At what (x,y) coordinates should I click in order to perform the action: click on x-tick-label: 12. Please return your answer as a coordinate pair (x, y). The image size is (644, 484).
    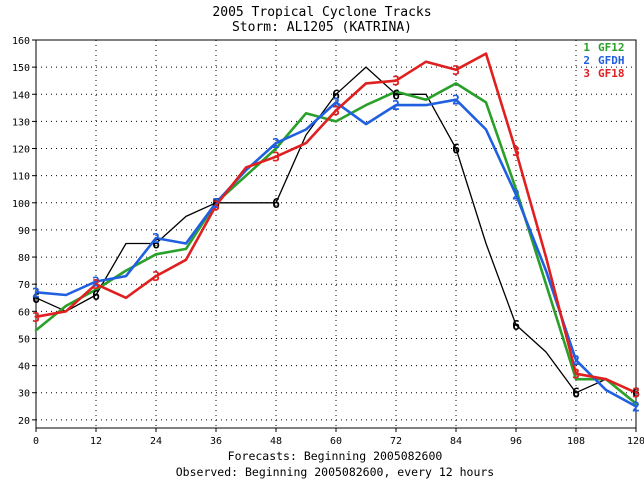
    Looking at the image, I should click on (96, 441).